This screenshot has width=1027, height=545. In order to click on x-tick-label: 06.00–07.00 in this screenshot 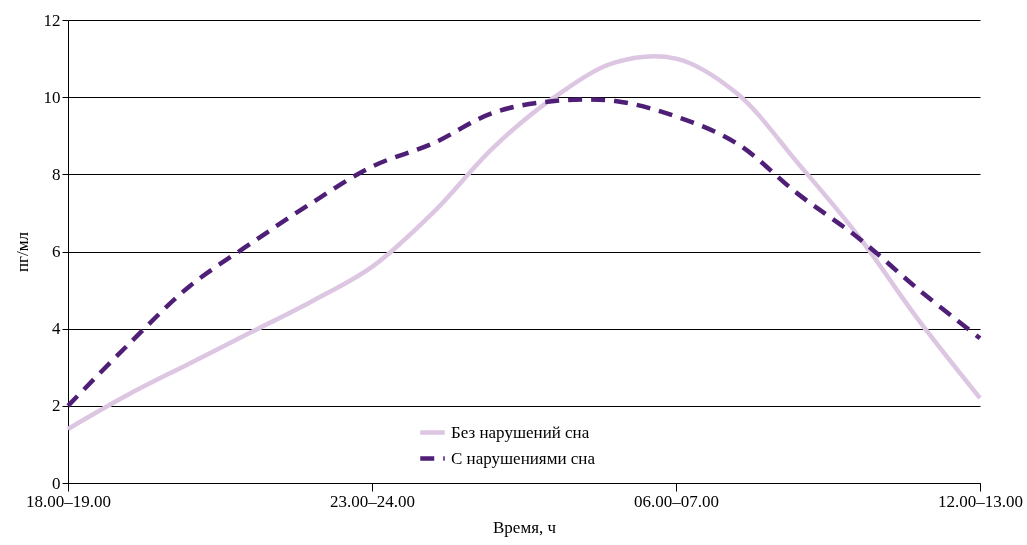, I will do `click(676, 501)`.